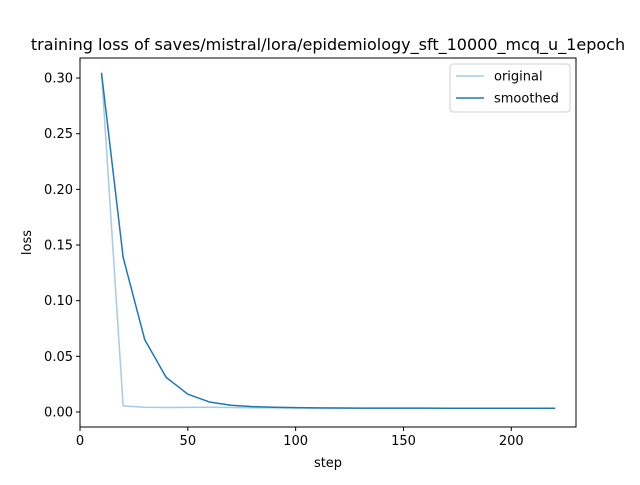  Describe the element at coordinates (510, 88) in the screenshot. I see `legend: original smoothed` at that location.